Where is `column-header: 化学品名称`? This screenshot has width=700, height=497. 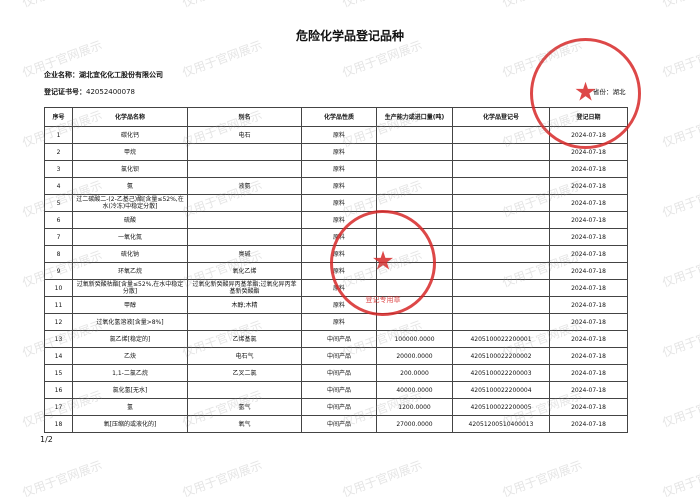 column-header: 化学品名称 is located at coordinates (130, 117).